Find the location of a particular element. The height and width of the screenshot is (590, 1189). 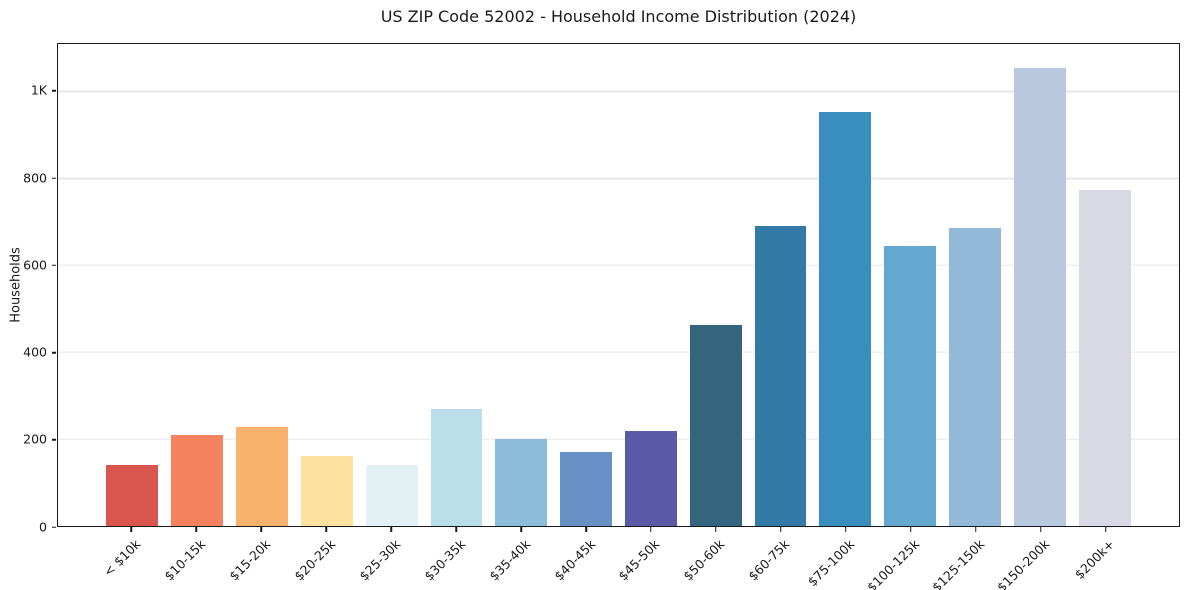

x-tick-label: $35-40k is located at coordinates (509, 560).